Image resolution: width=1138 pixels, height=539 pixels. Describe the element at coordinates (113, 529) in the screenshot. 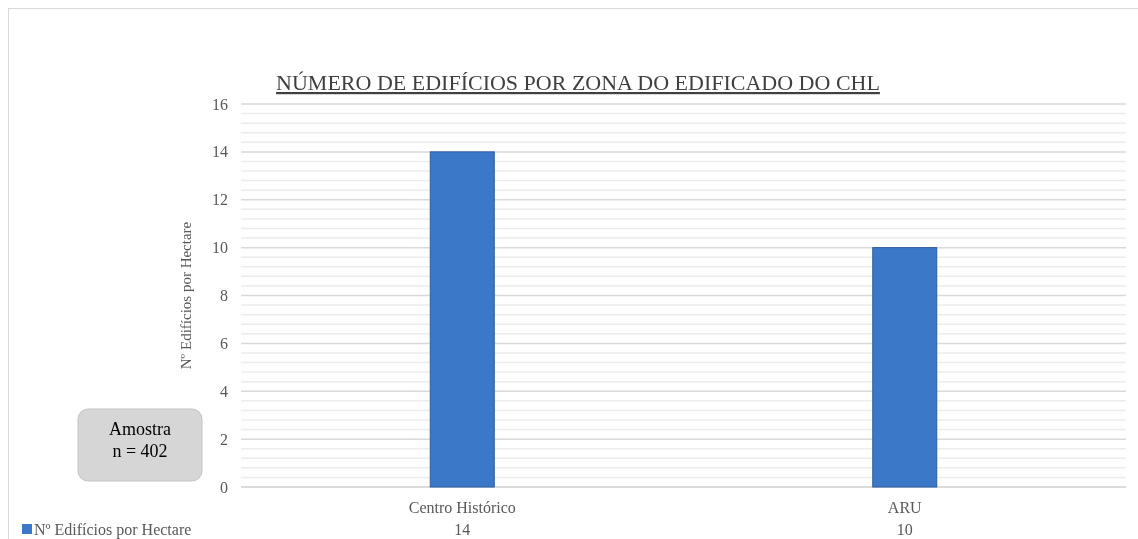

I see `legend-label: Nº Edifícios por Hectare` at that location.